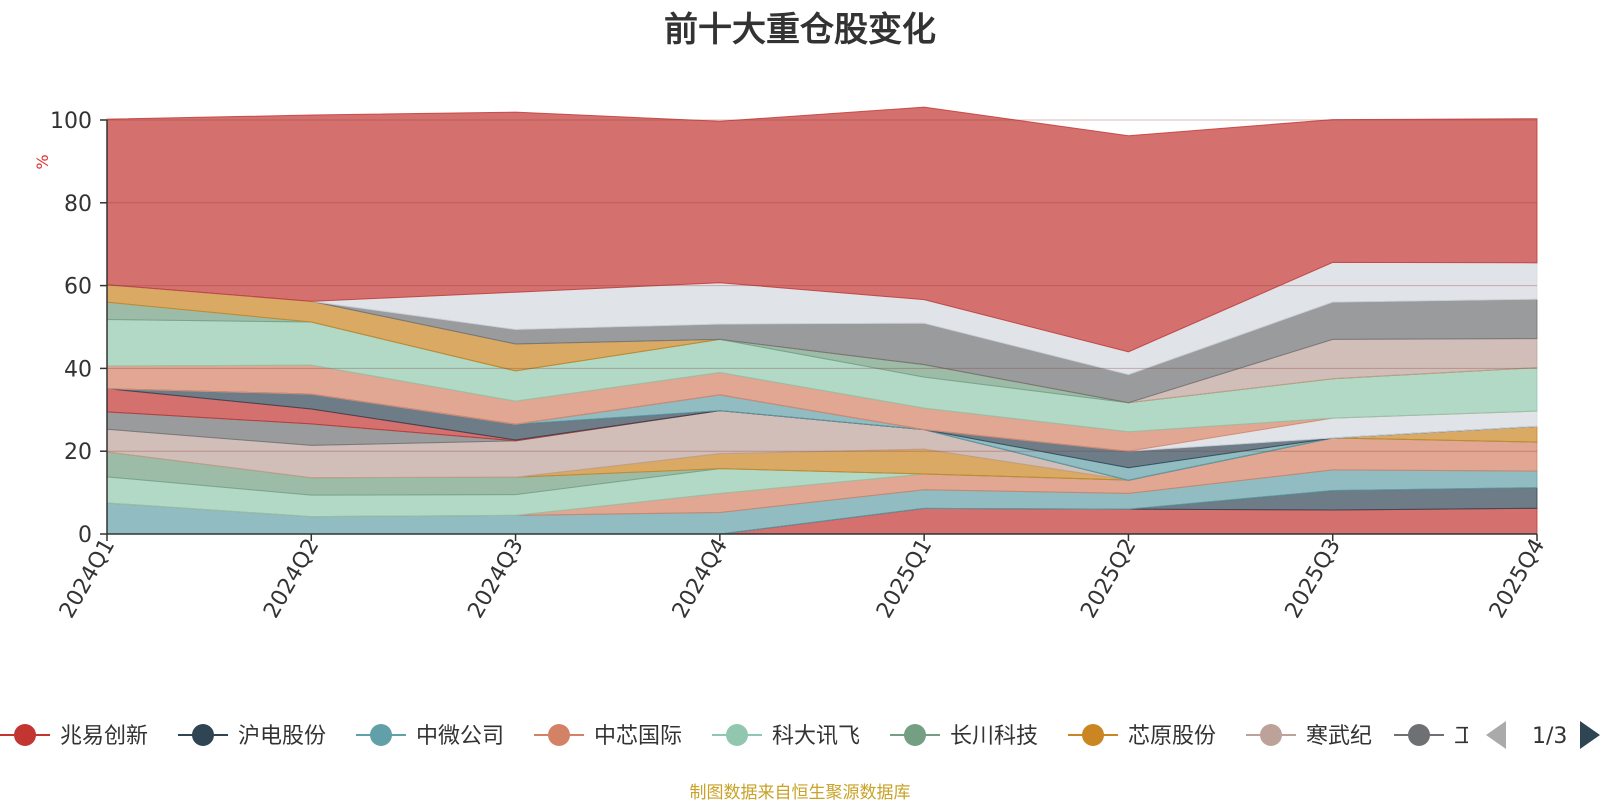 The width and height of the screenshot is (1600, 803). What do you see at coordinates (800, 793) in the screenshot?
I see `data-source-note: 制图数据来自恒生聚源数据库` at bounding box center [800, 793].